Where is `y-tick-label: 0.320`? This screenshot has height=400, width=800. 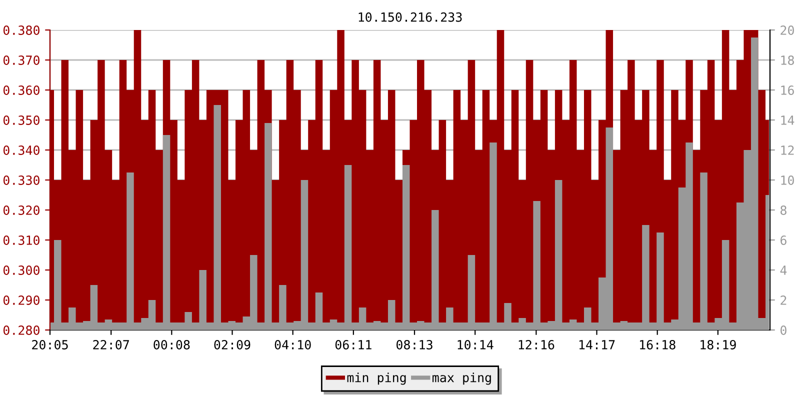 y-tick-label: 0.320 is located at coordinates (21, 210).